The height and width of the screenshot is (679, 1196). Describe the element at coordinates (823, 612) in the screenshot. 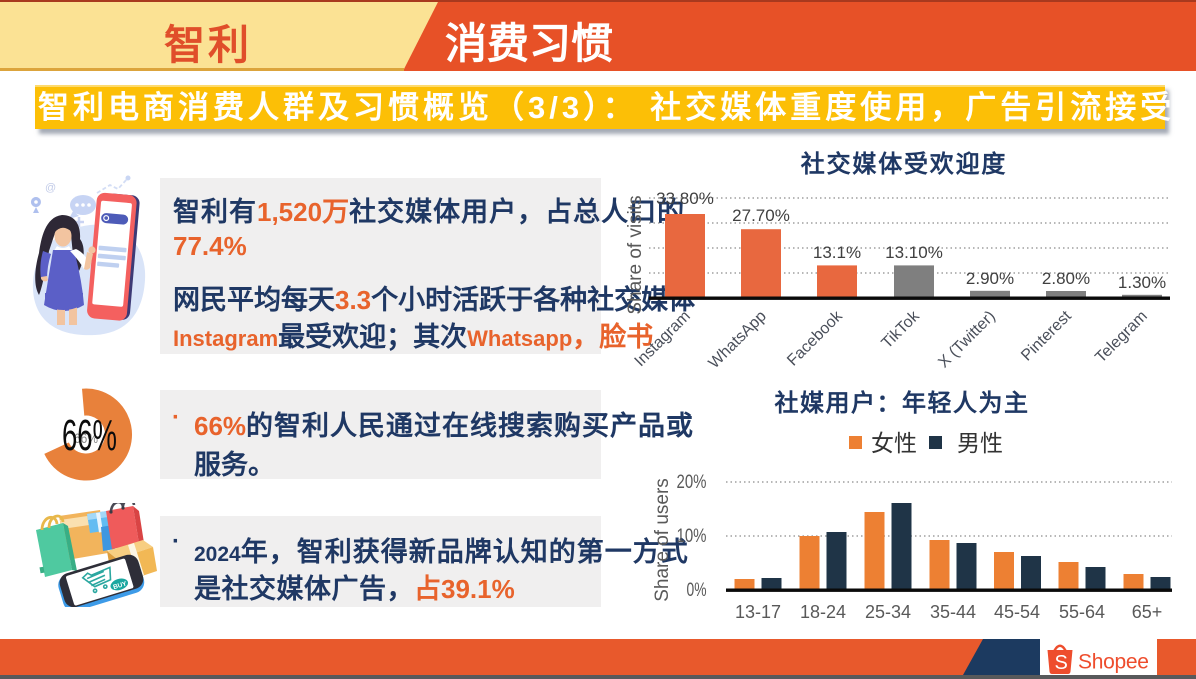

I see `svg-text: 18-24` at that location.